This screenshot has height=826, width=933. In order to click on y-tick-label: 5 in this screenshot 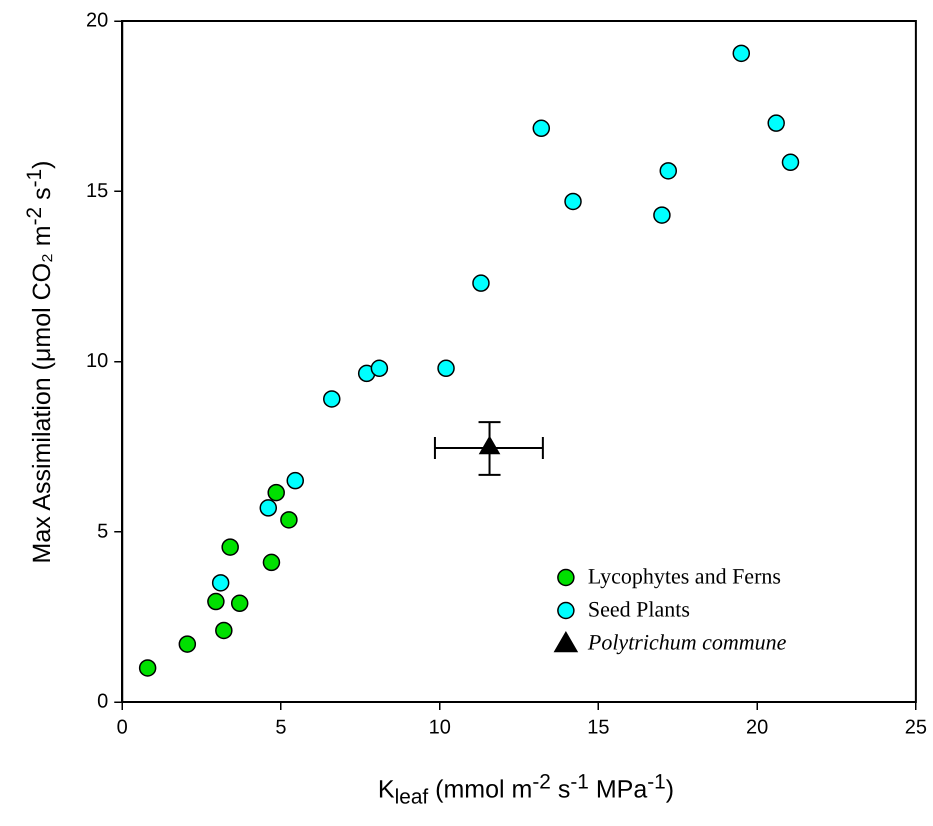, I will do `click(102, 531)`.